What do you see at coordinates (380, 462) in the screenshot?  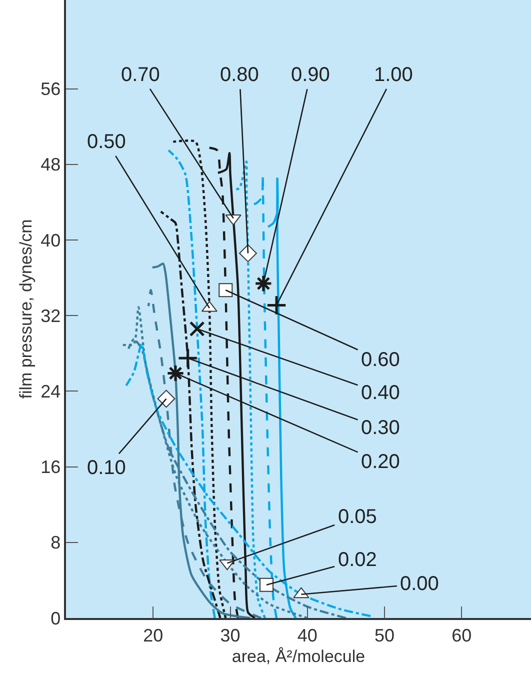 I see `annotation: 0.20` at bounding box center [380, 462].